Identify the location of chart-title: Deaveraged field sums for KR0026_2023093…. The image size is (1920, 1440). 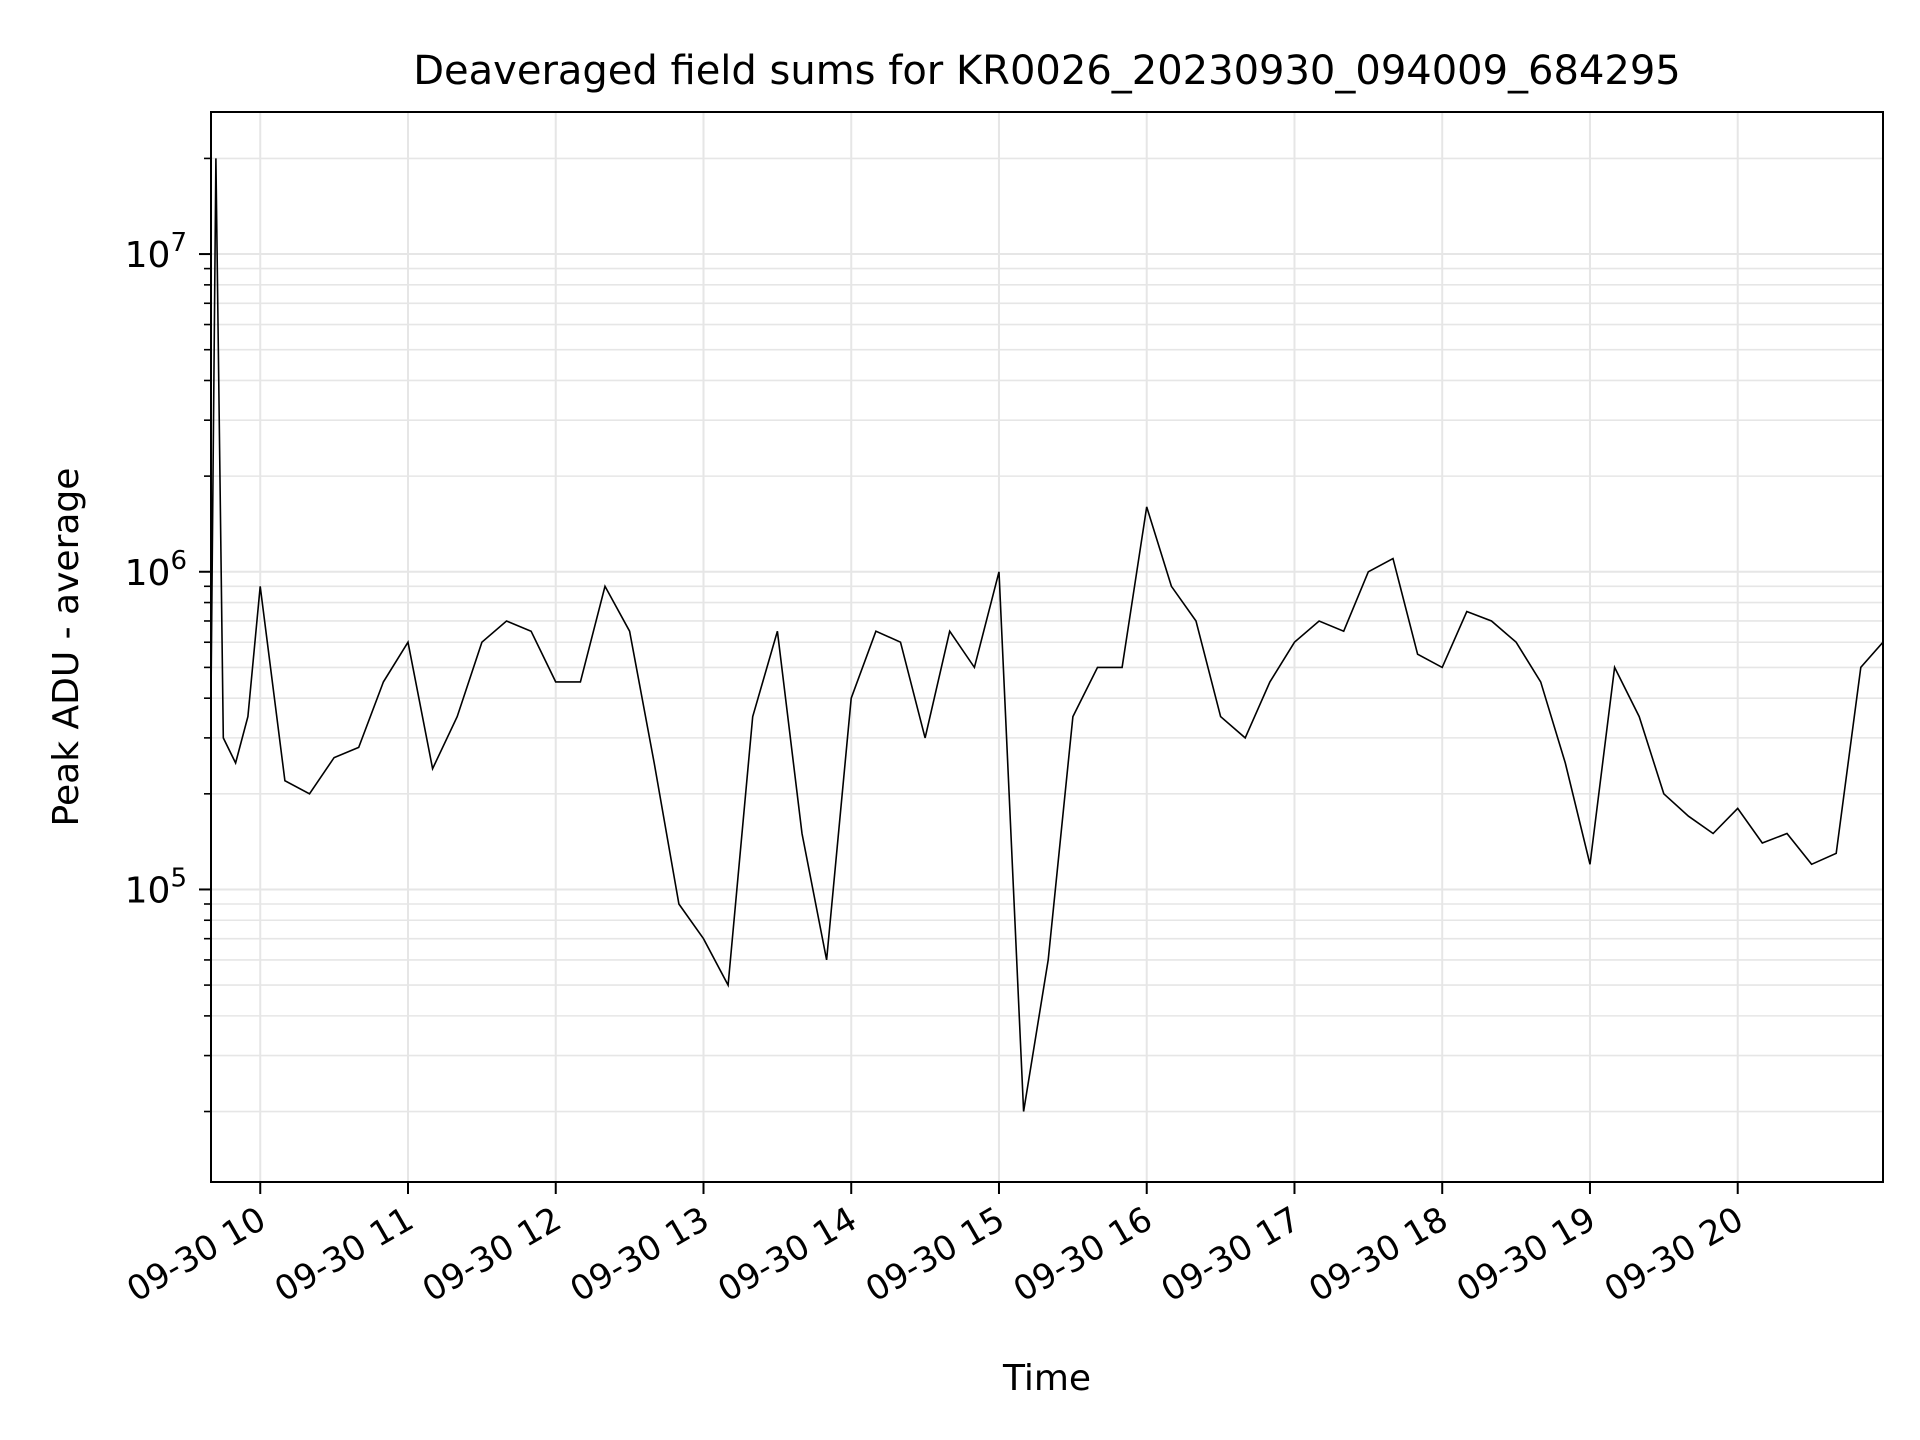
(1047, 71).